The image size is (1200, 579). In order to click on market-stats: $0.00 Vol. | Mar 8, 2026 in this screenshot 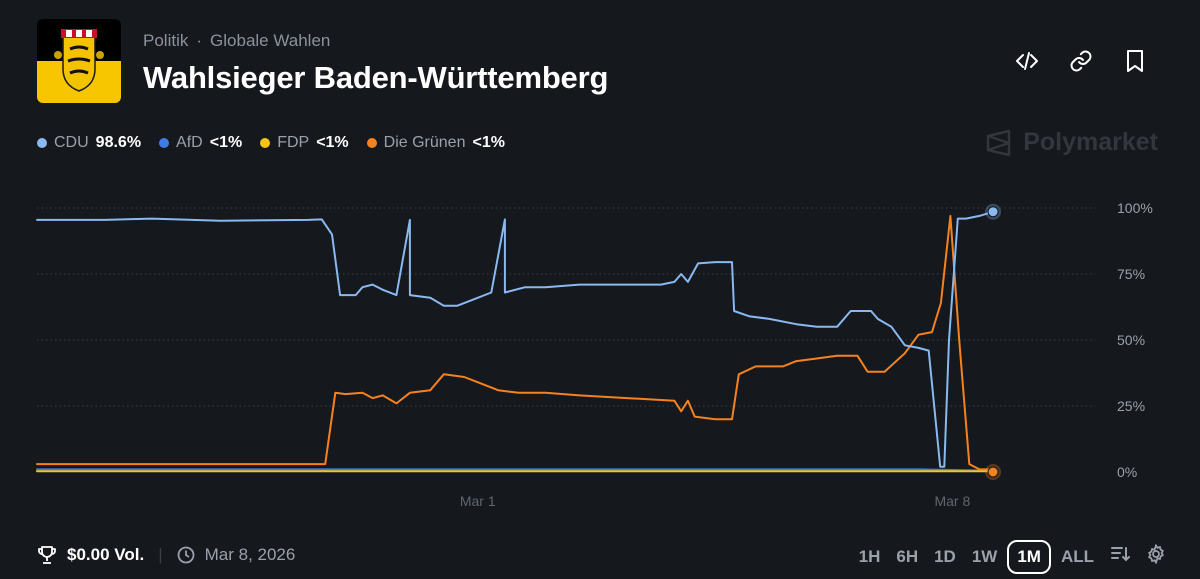, I will do `click(166, 555)`.